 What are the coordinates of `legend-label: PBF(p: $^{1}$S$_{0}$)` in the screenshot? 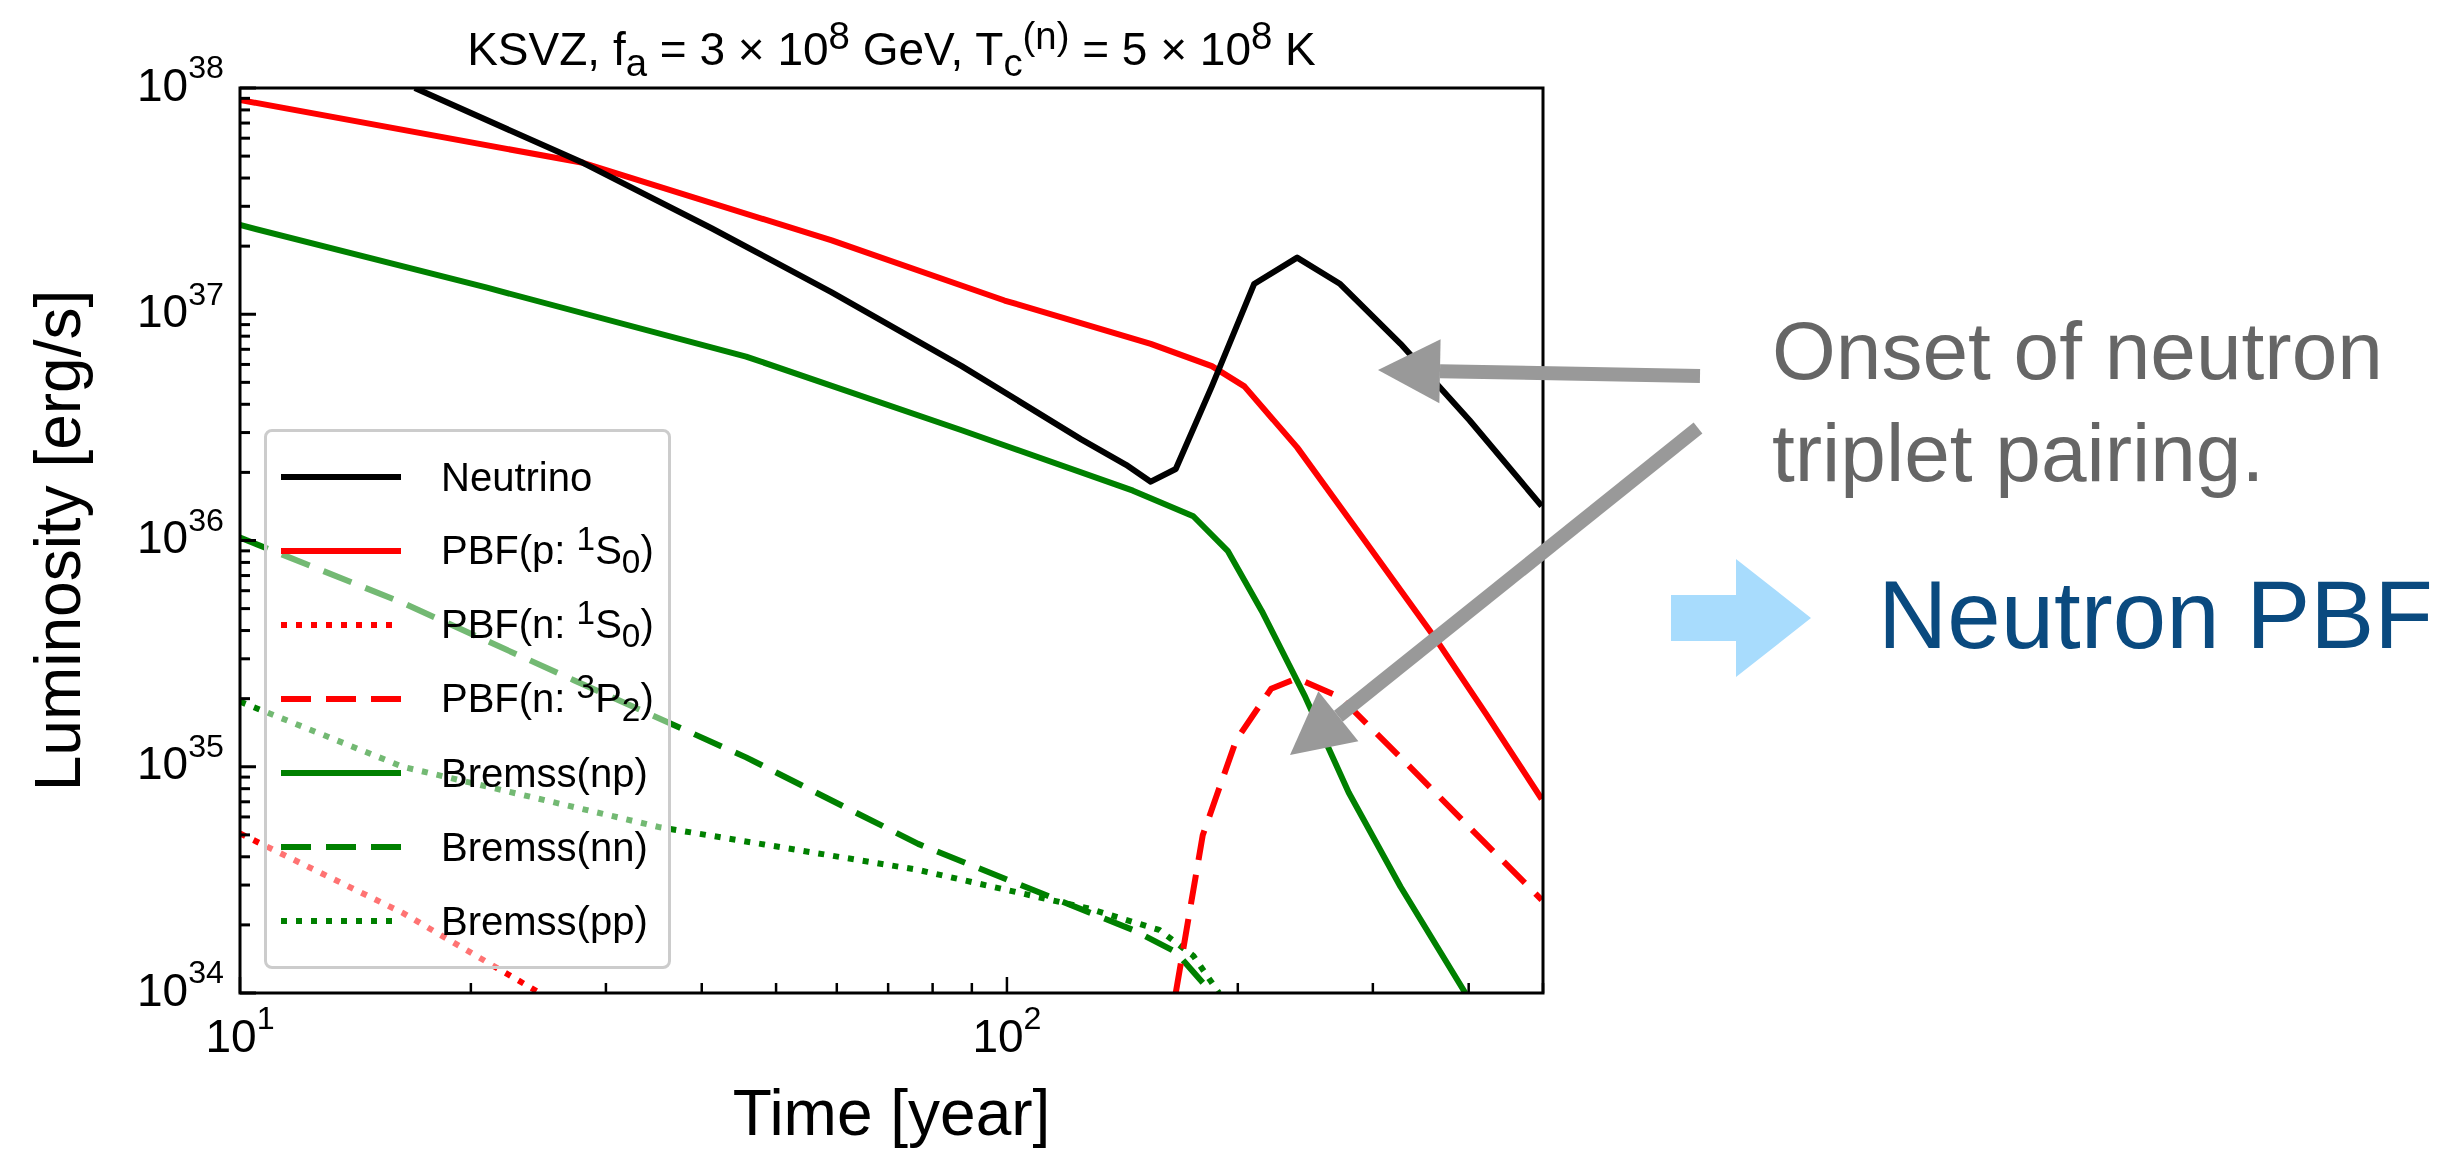 It's located at (547, 551).